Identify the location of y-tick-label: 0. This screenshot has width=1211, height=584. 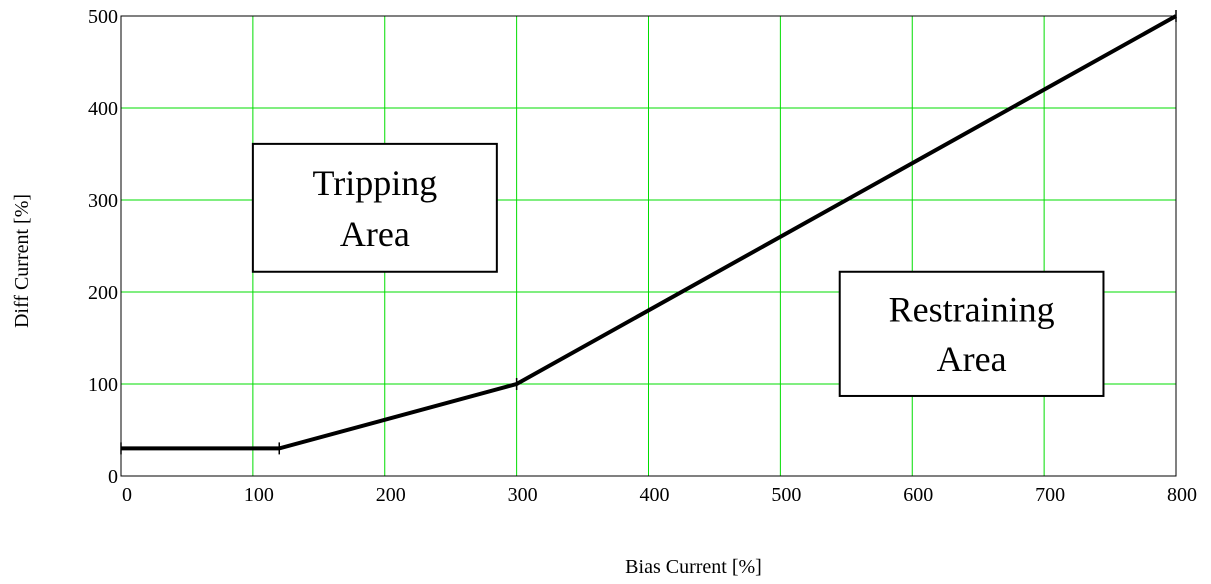
(113, 477).